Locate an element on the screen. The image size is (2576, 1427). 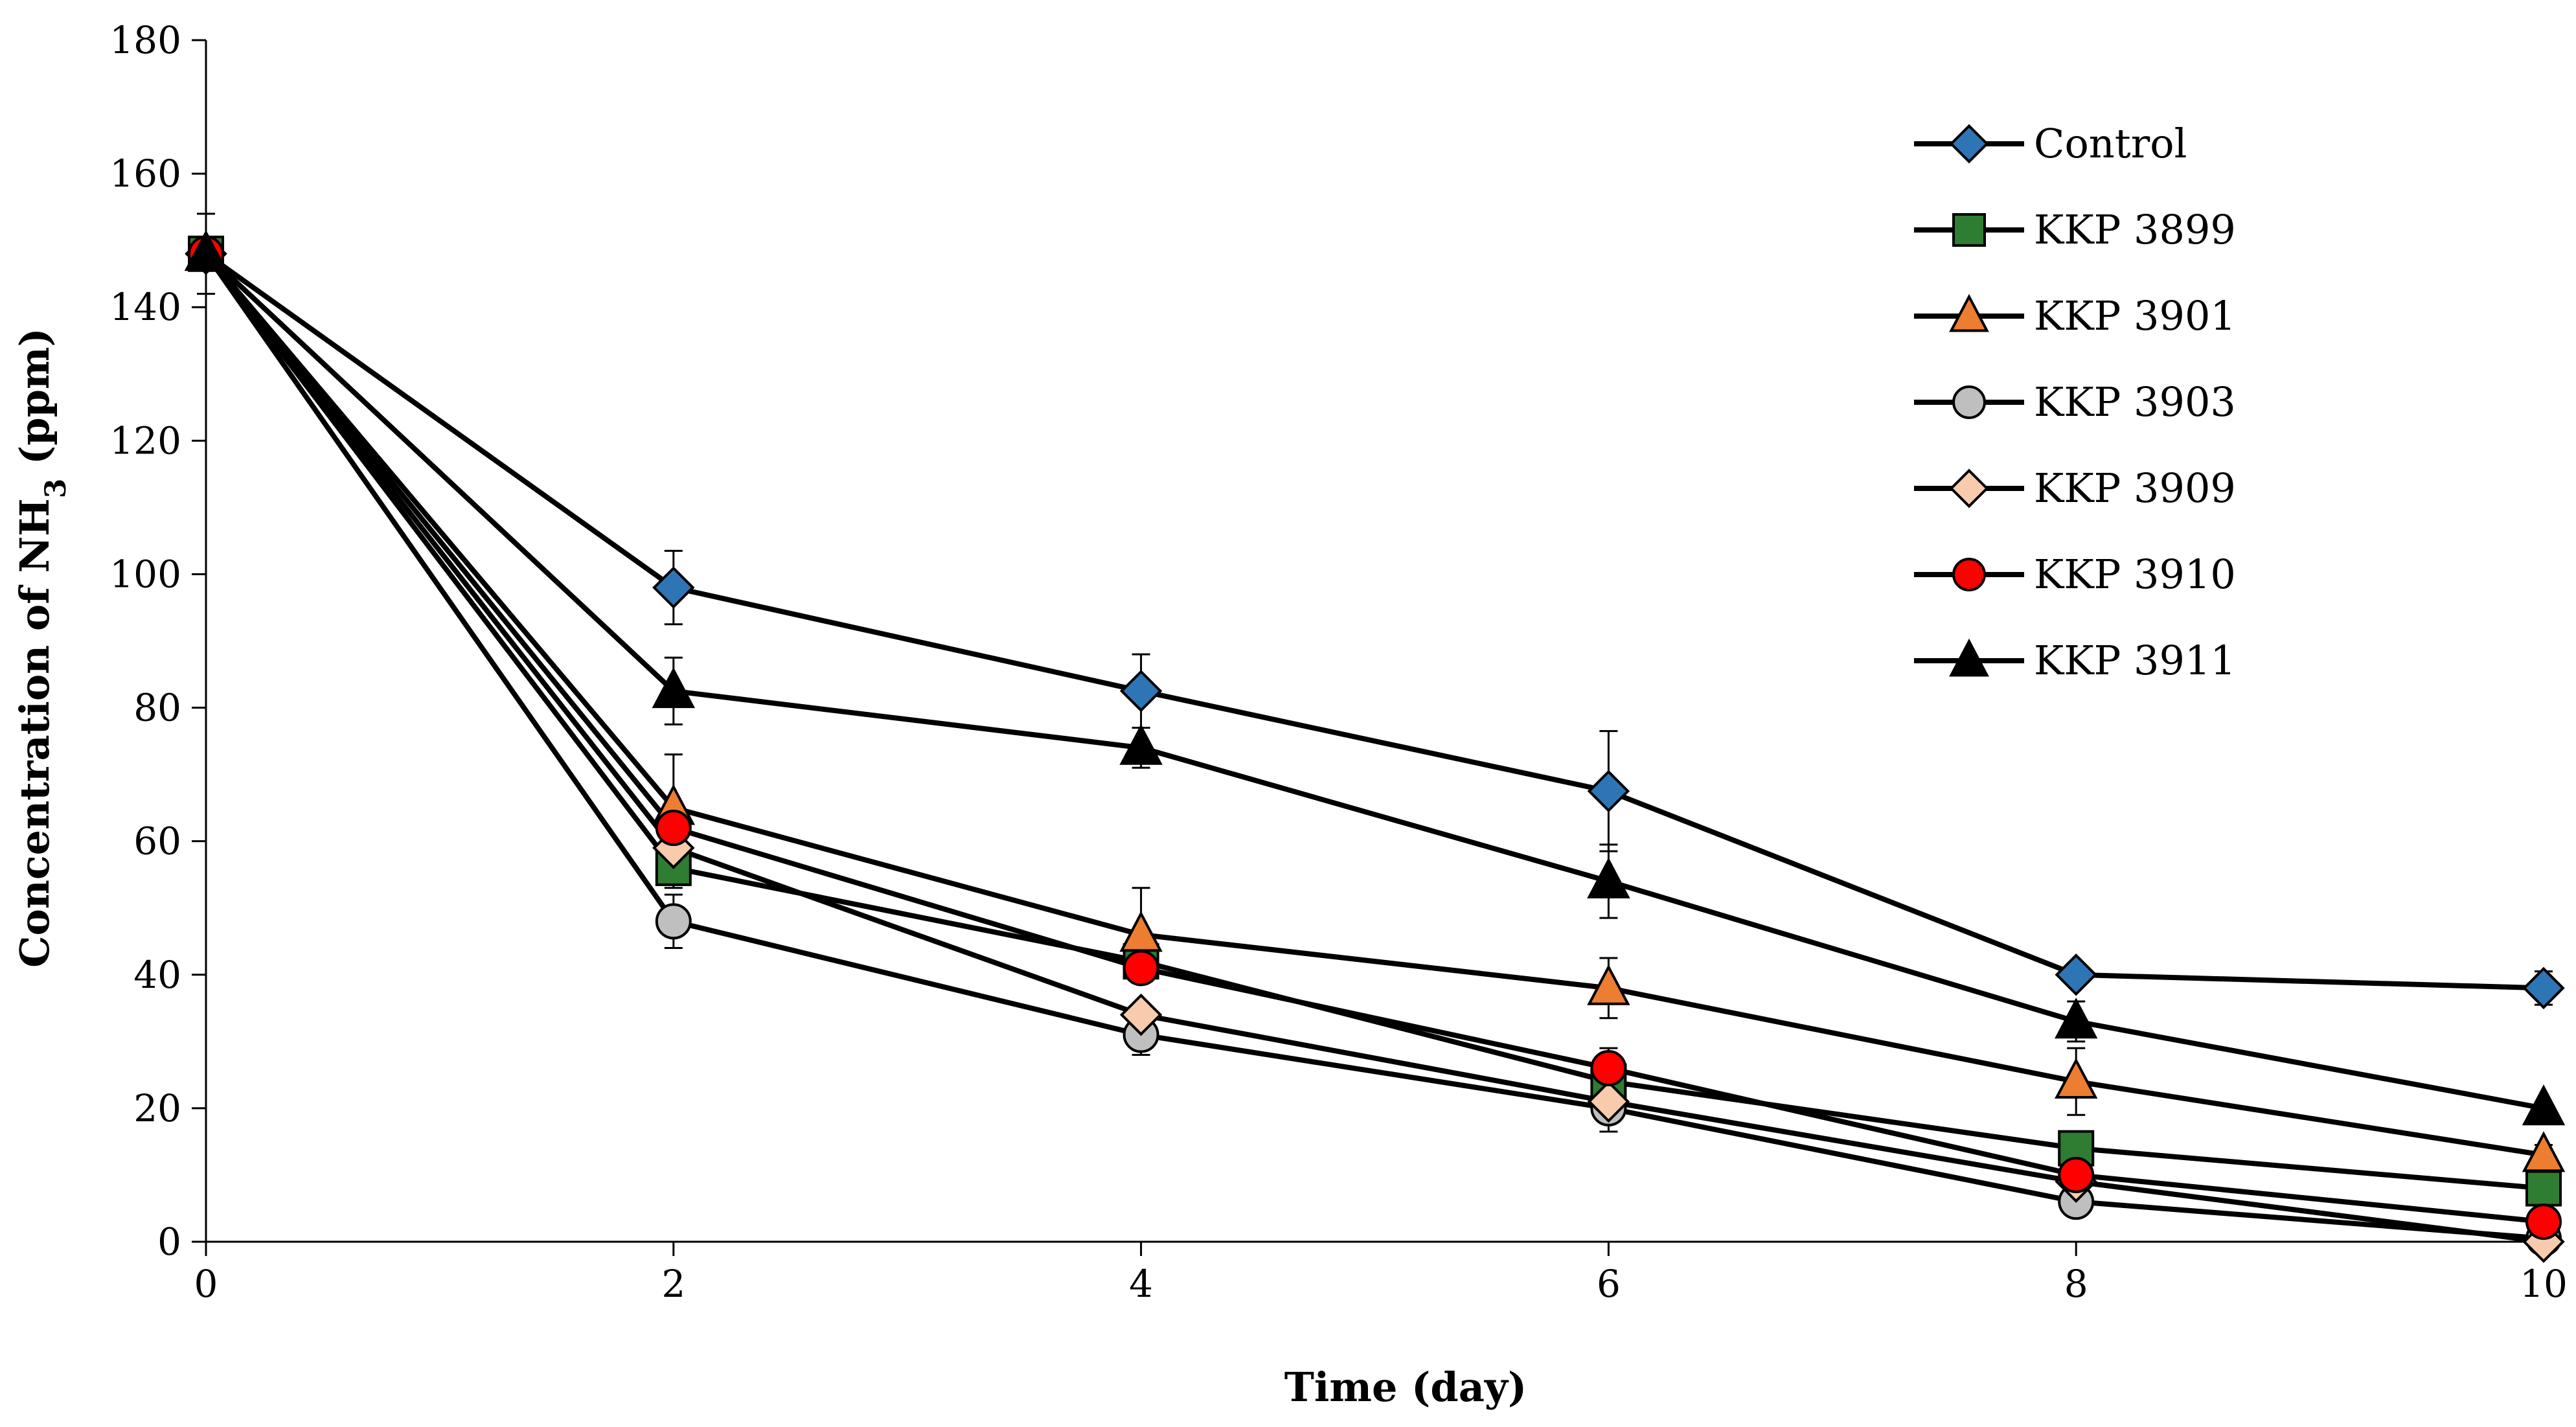
x-tick-label: 8 is located at coordinates (2076, 1284).